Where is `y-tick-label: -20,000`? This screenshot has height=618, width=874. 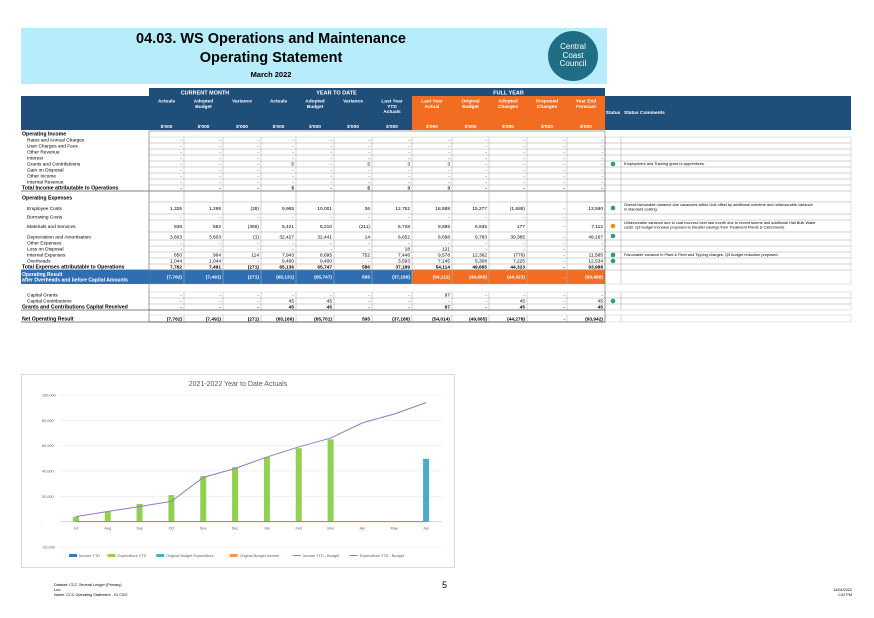 y-tick-label: -20,000 is located at coordinates (48, 548).